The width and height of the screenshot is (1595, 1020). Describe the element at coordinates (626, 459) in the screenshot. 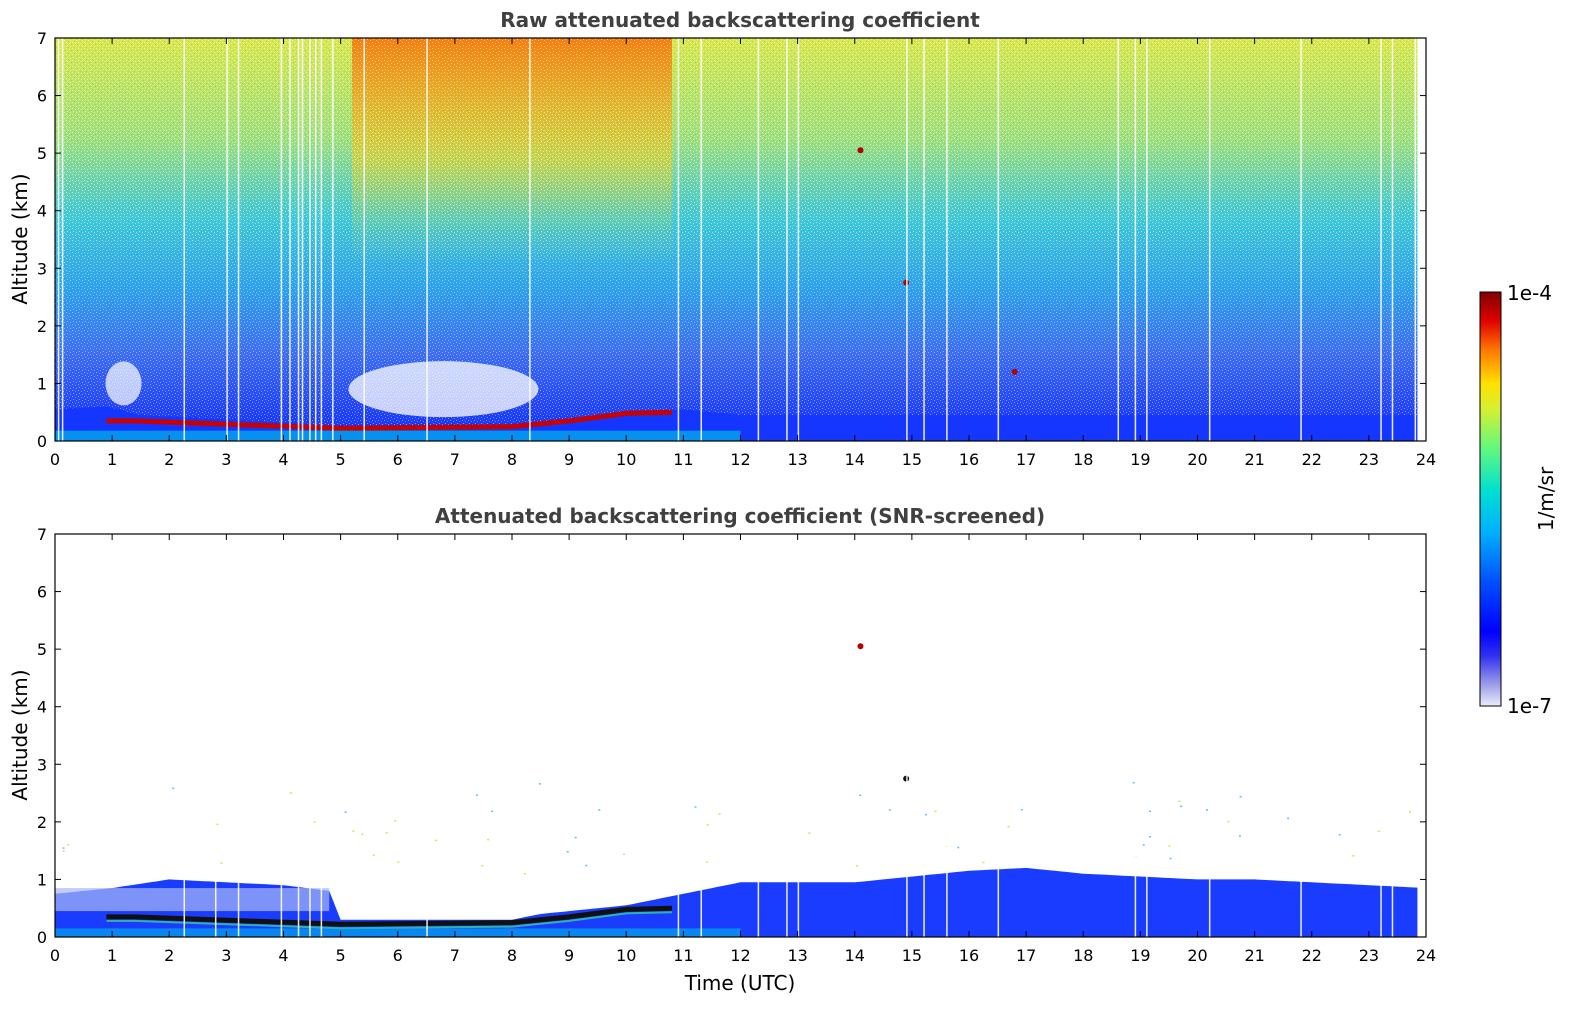

I see `x-tick-label: 10` at that location.